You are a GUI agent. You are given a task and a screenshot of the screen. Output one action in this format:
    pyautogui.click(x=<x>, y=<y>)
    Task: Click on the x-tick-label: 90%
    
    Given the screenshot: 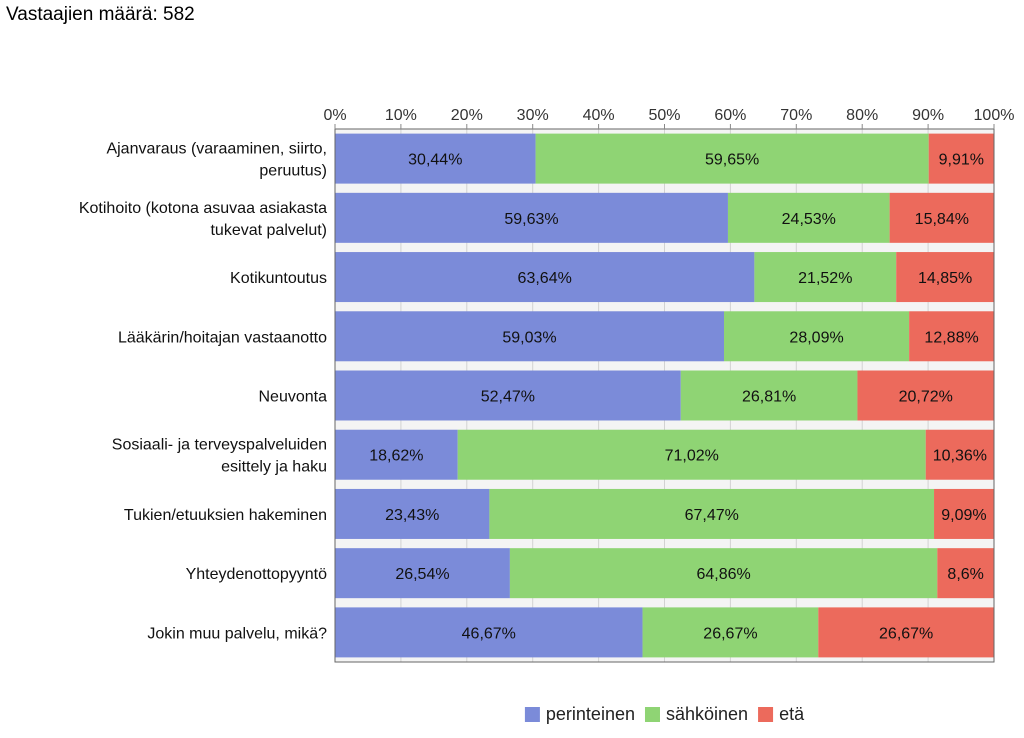 What is the action you would take?
    pyautogui.click(x=928, y=115)
    